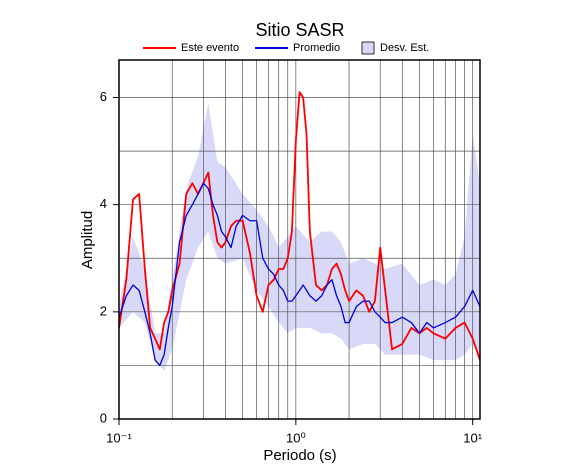 The image size is (586, 475). Describe the element at coordinates (299, 455) in the screenshot. I see `x-axis-label: Periodo (s)` at that location.